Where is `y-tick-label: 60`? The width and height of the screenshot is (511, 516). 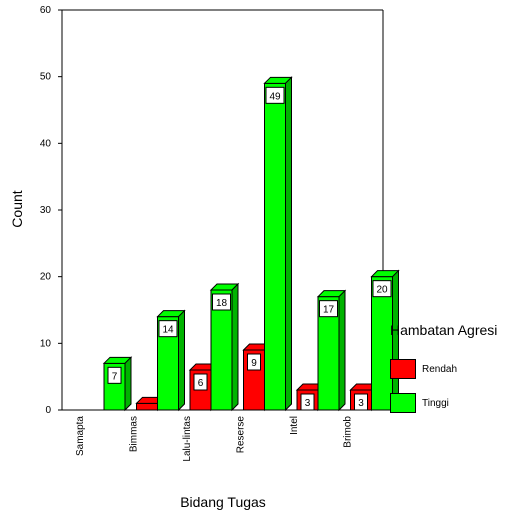 y-tick-label: 60 is located at coordinates (46, 10).